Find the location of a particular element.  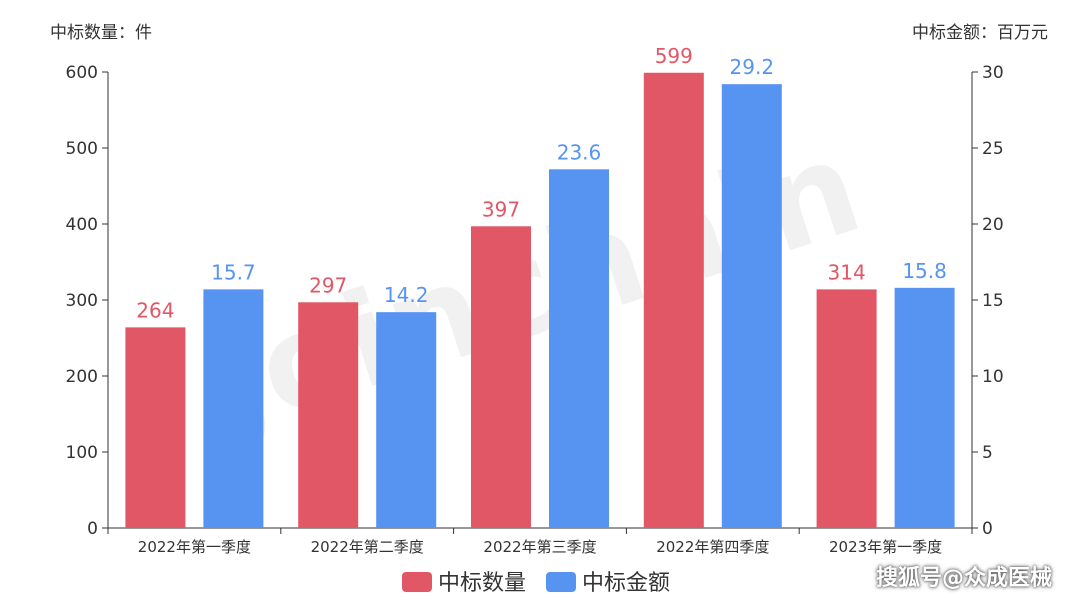

category-label: 2022年第三季度 is located at coordinates (539, 547).